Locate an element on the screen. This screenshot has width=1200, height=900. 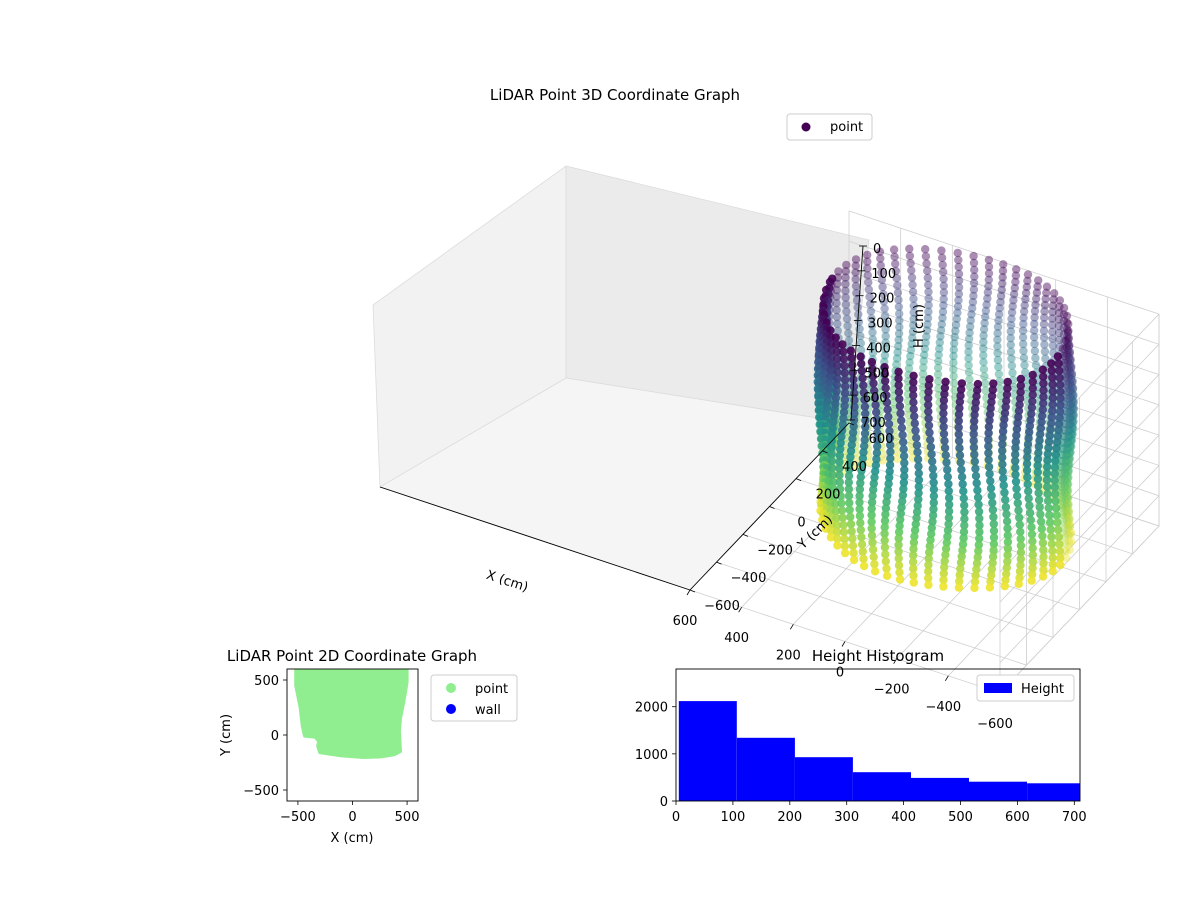
x-tick-label-histogram: 100 is located at coordinates (732, 817).